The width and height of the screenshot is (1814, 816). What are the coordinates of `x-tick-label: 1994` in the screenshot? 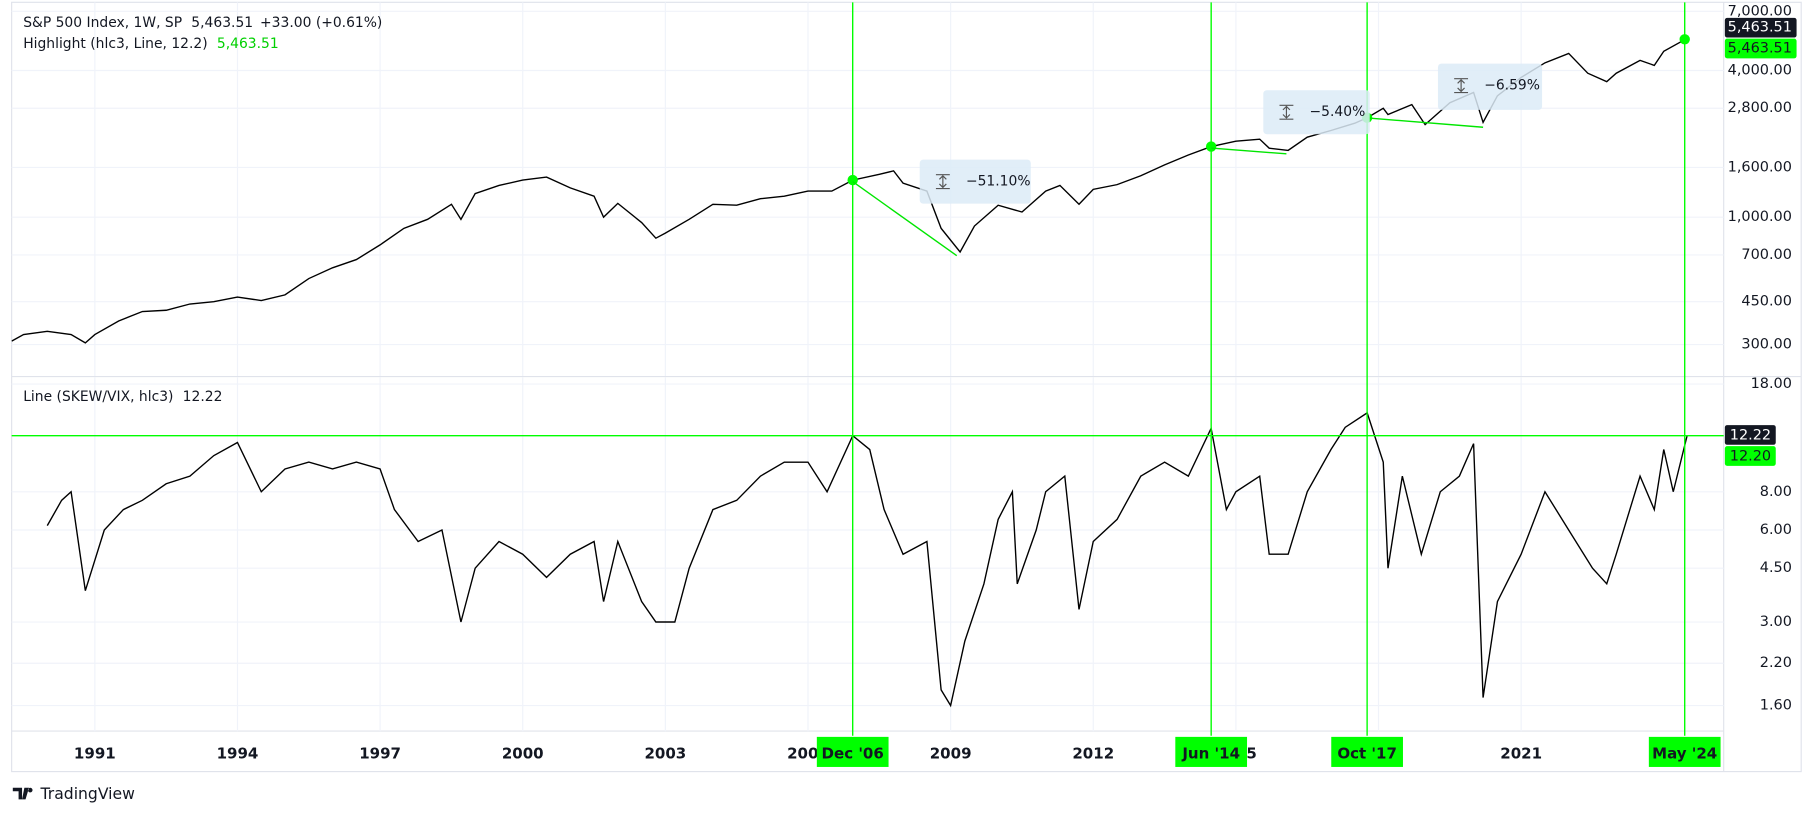 It's located at (238, 754).